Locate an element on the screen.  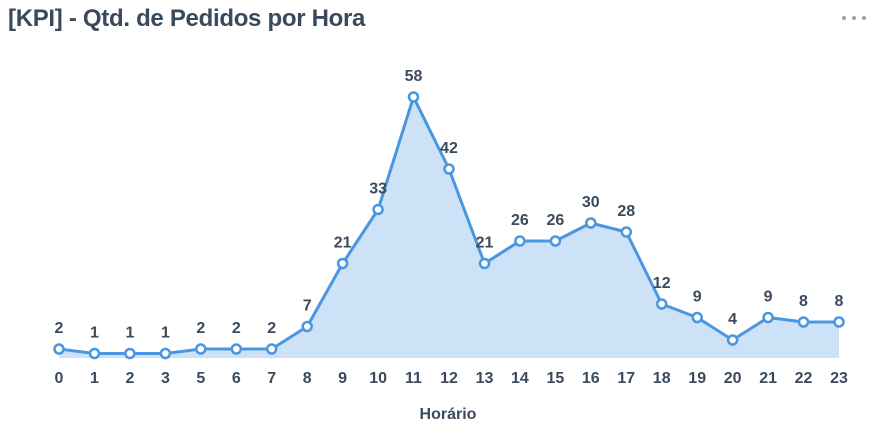
x-tick-label: 14 is located at coordinates (520, 378).